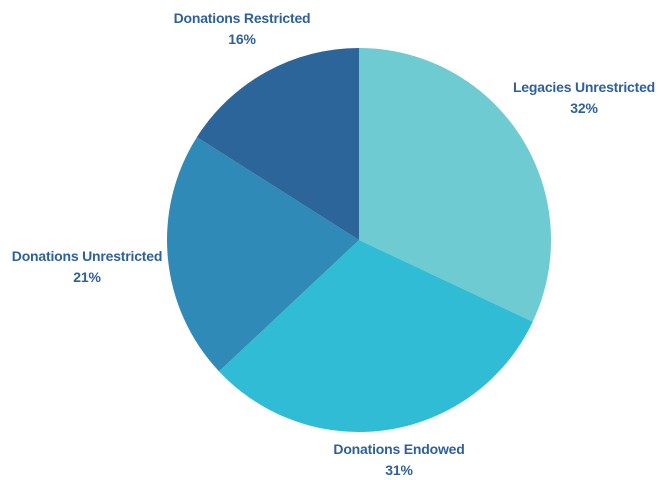  Describe the element at coordinates (584, 108) in the screenshot. I see `slice-value-label: 32%` at that location.